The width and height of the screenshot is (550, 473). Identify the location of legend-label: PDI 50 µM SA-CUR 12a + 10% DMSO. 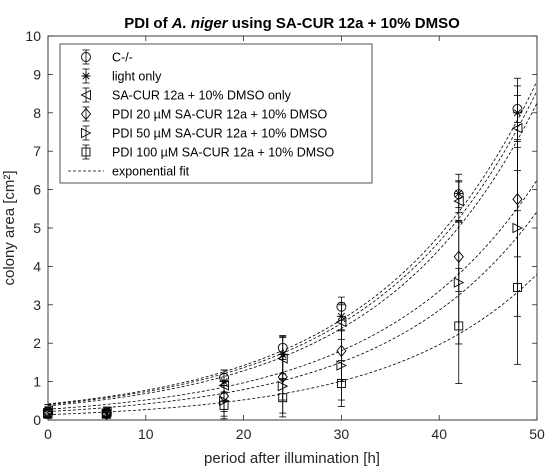
(220, 134).